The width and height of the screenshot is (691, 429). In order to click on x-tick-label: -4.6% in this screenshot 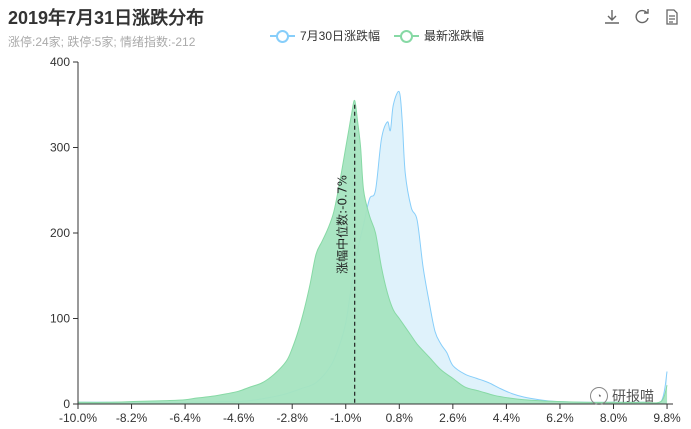, I will do `click(239, 418)`.